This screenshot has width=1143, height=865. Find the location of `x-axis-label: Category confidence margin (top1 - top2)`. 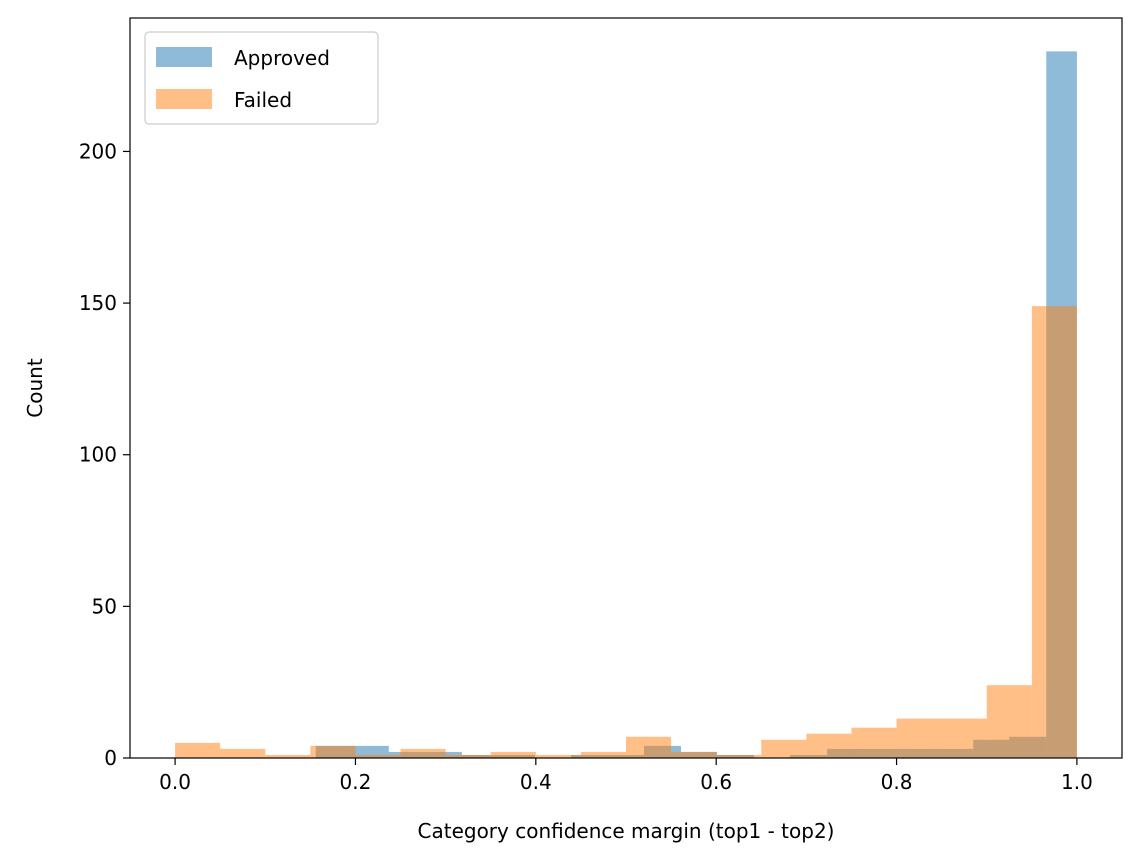

x-axis-label: Category confidence margin (top1 - top2) is located at coordinates (626, 831).